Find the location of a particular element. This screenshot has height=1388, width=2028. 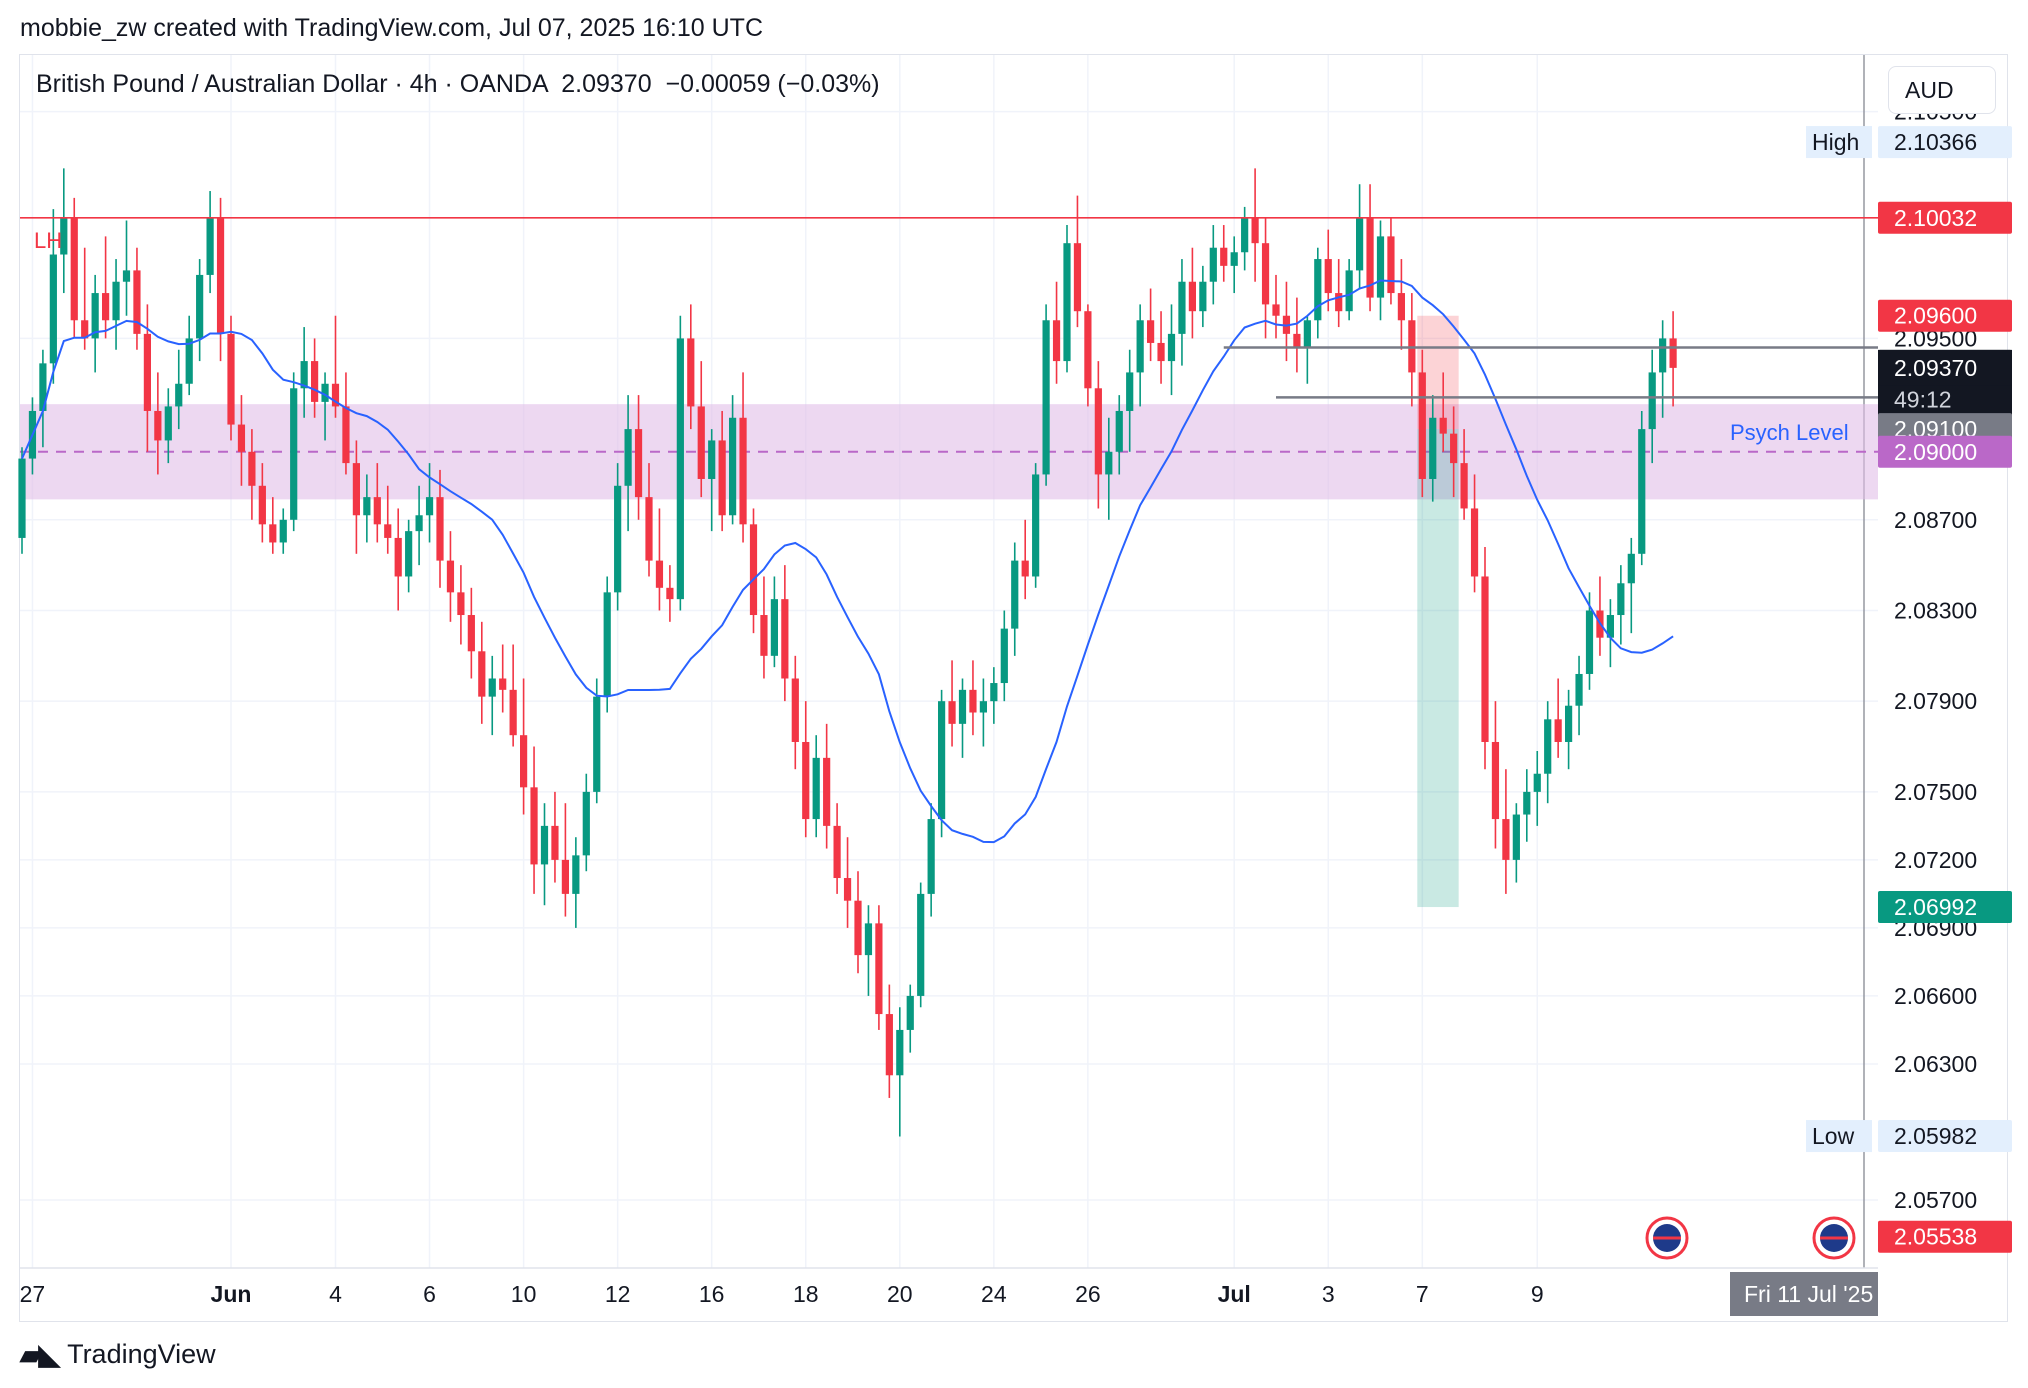

price-tag-value: 2.05982 is located at coordinates (1935, 1136).